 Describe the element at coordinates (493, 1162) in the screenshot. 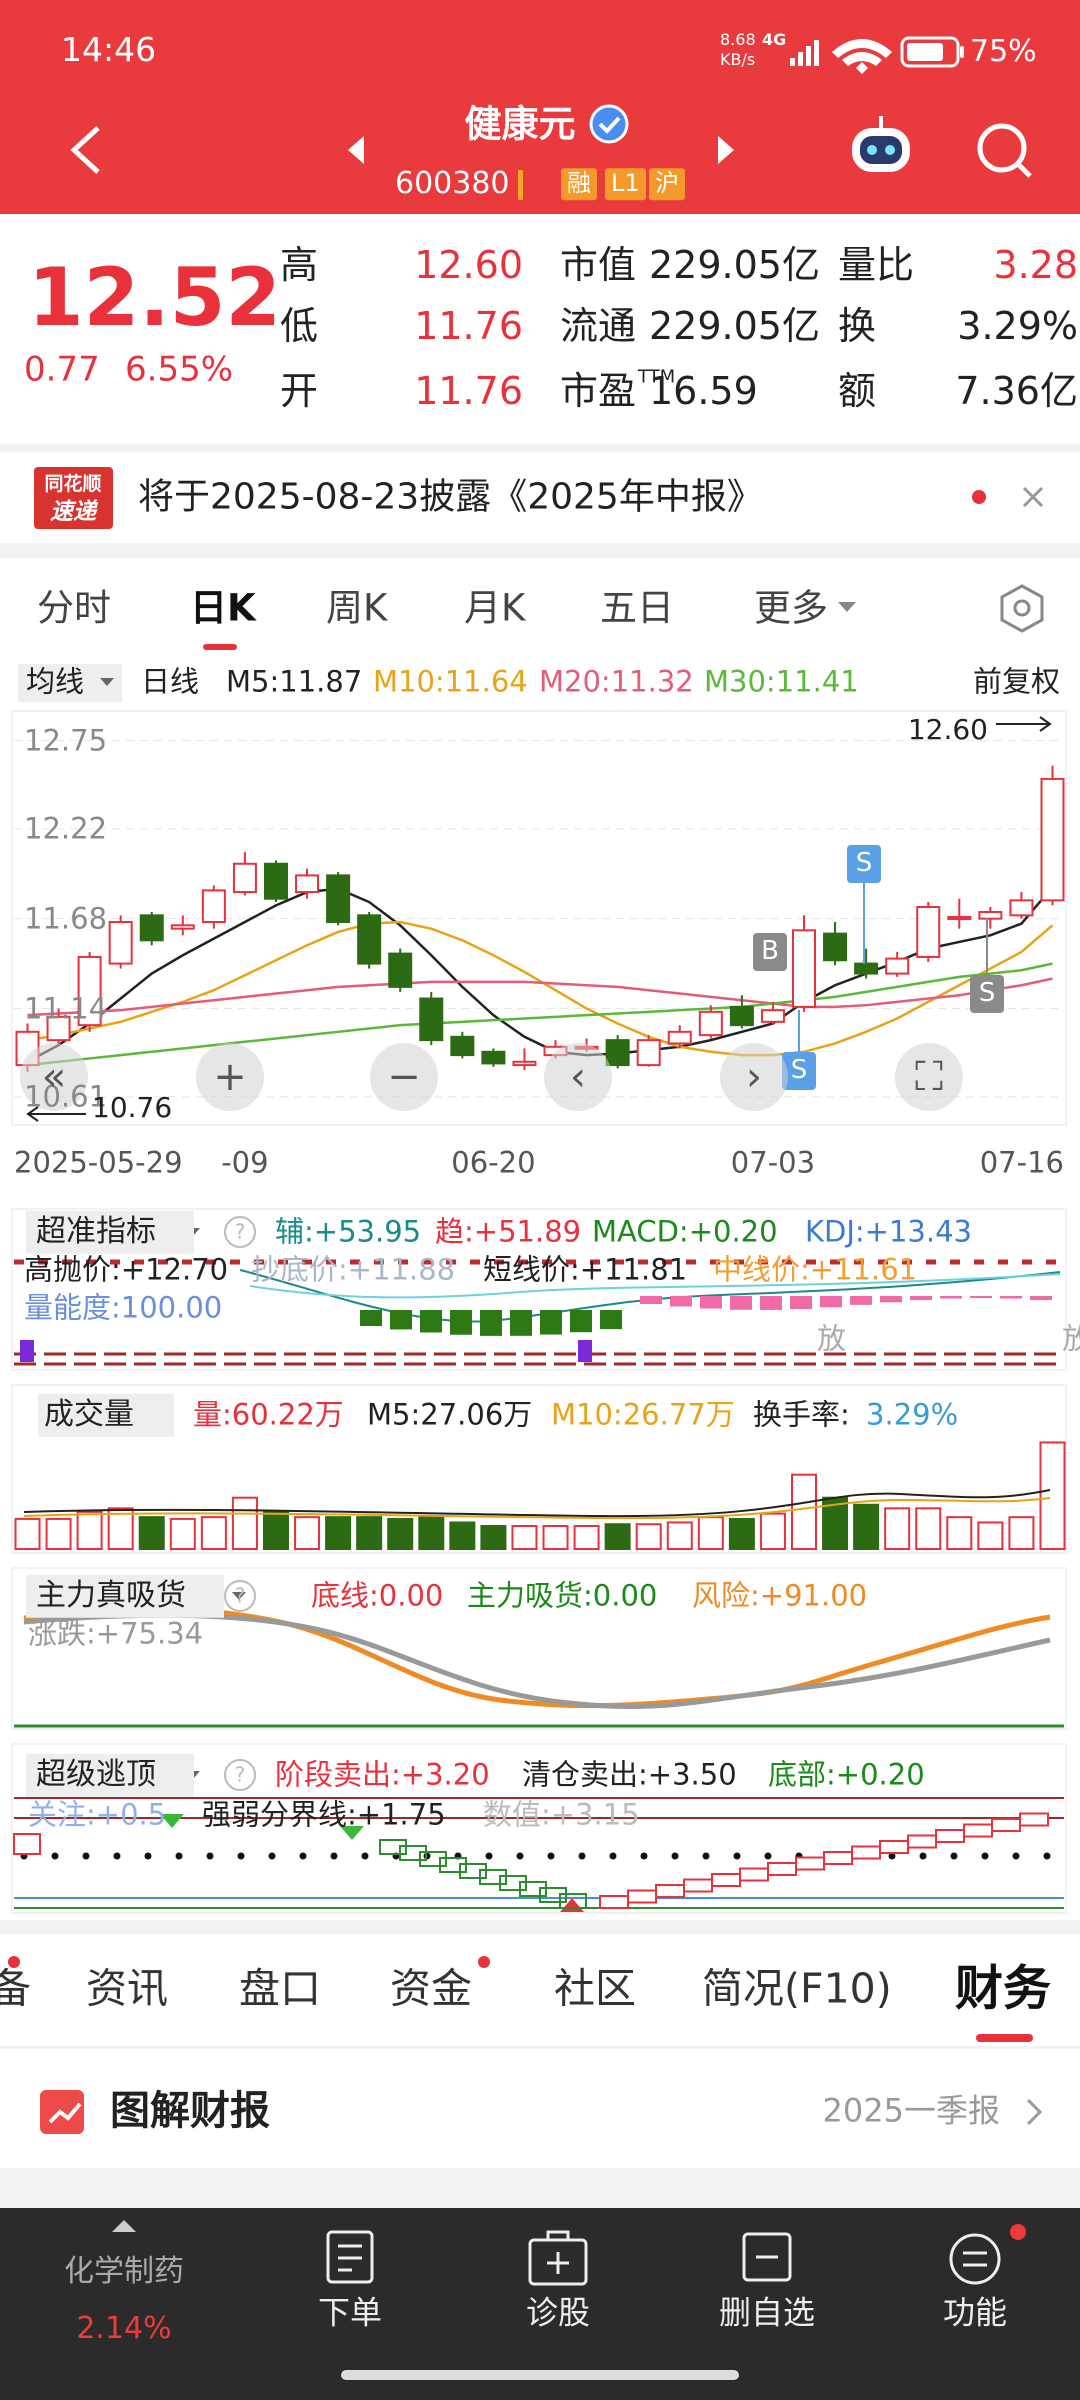

I see `x-tick-label: 06-20` at that location.